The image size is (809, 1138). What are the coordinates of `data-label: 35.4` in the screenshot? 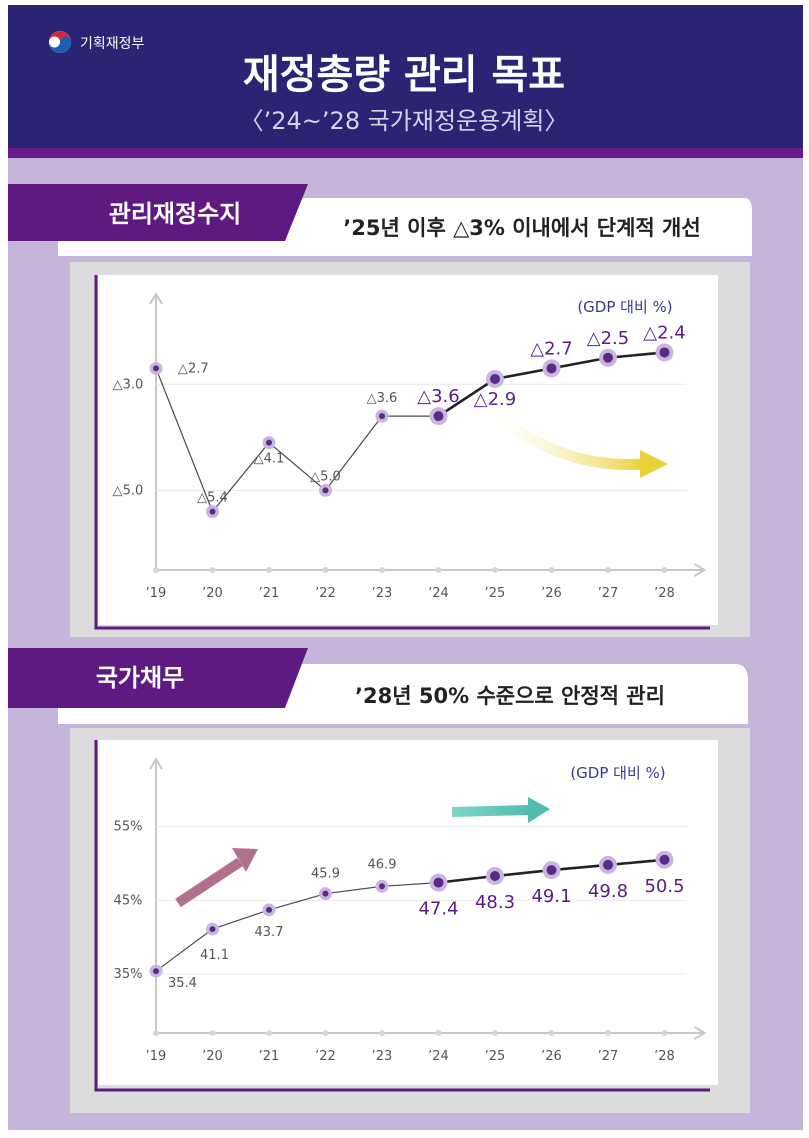 It's located at (182, 983).